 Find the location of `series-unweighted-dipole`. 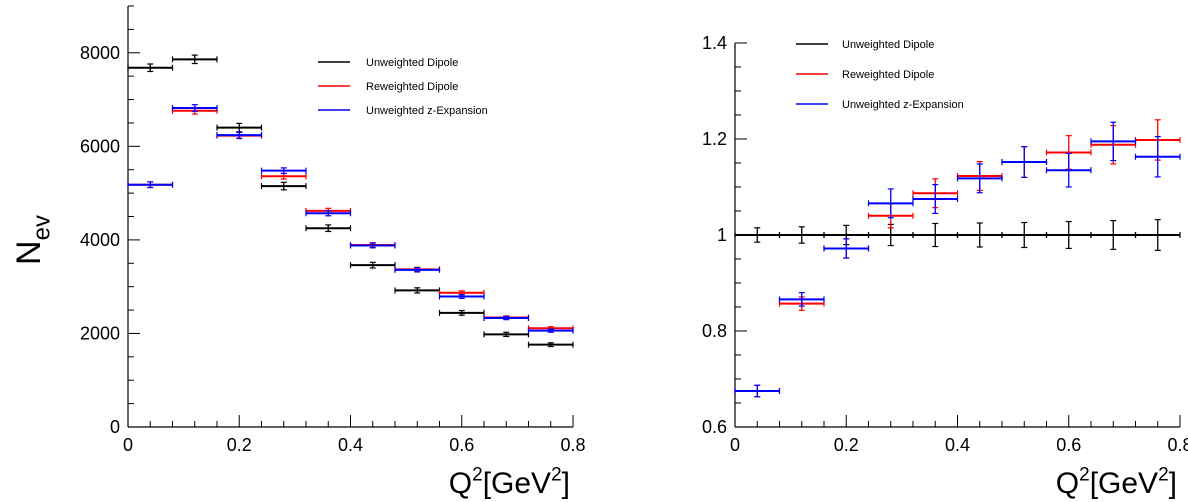

series-unweighted-dipole is located at coordinates (957, 235).